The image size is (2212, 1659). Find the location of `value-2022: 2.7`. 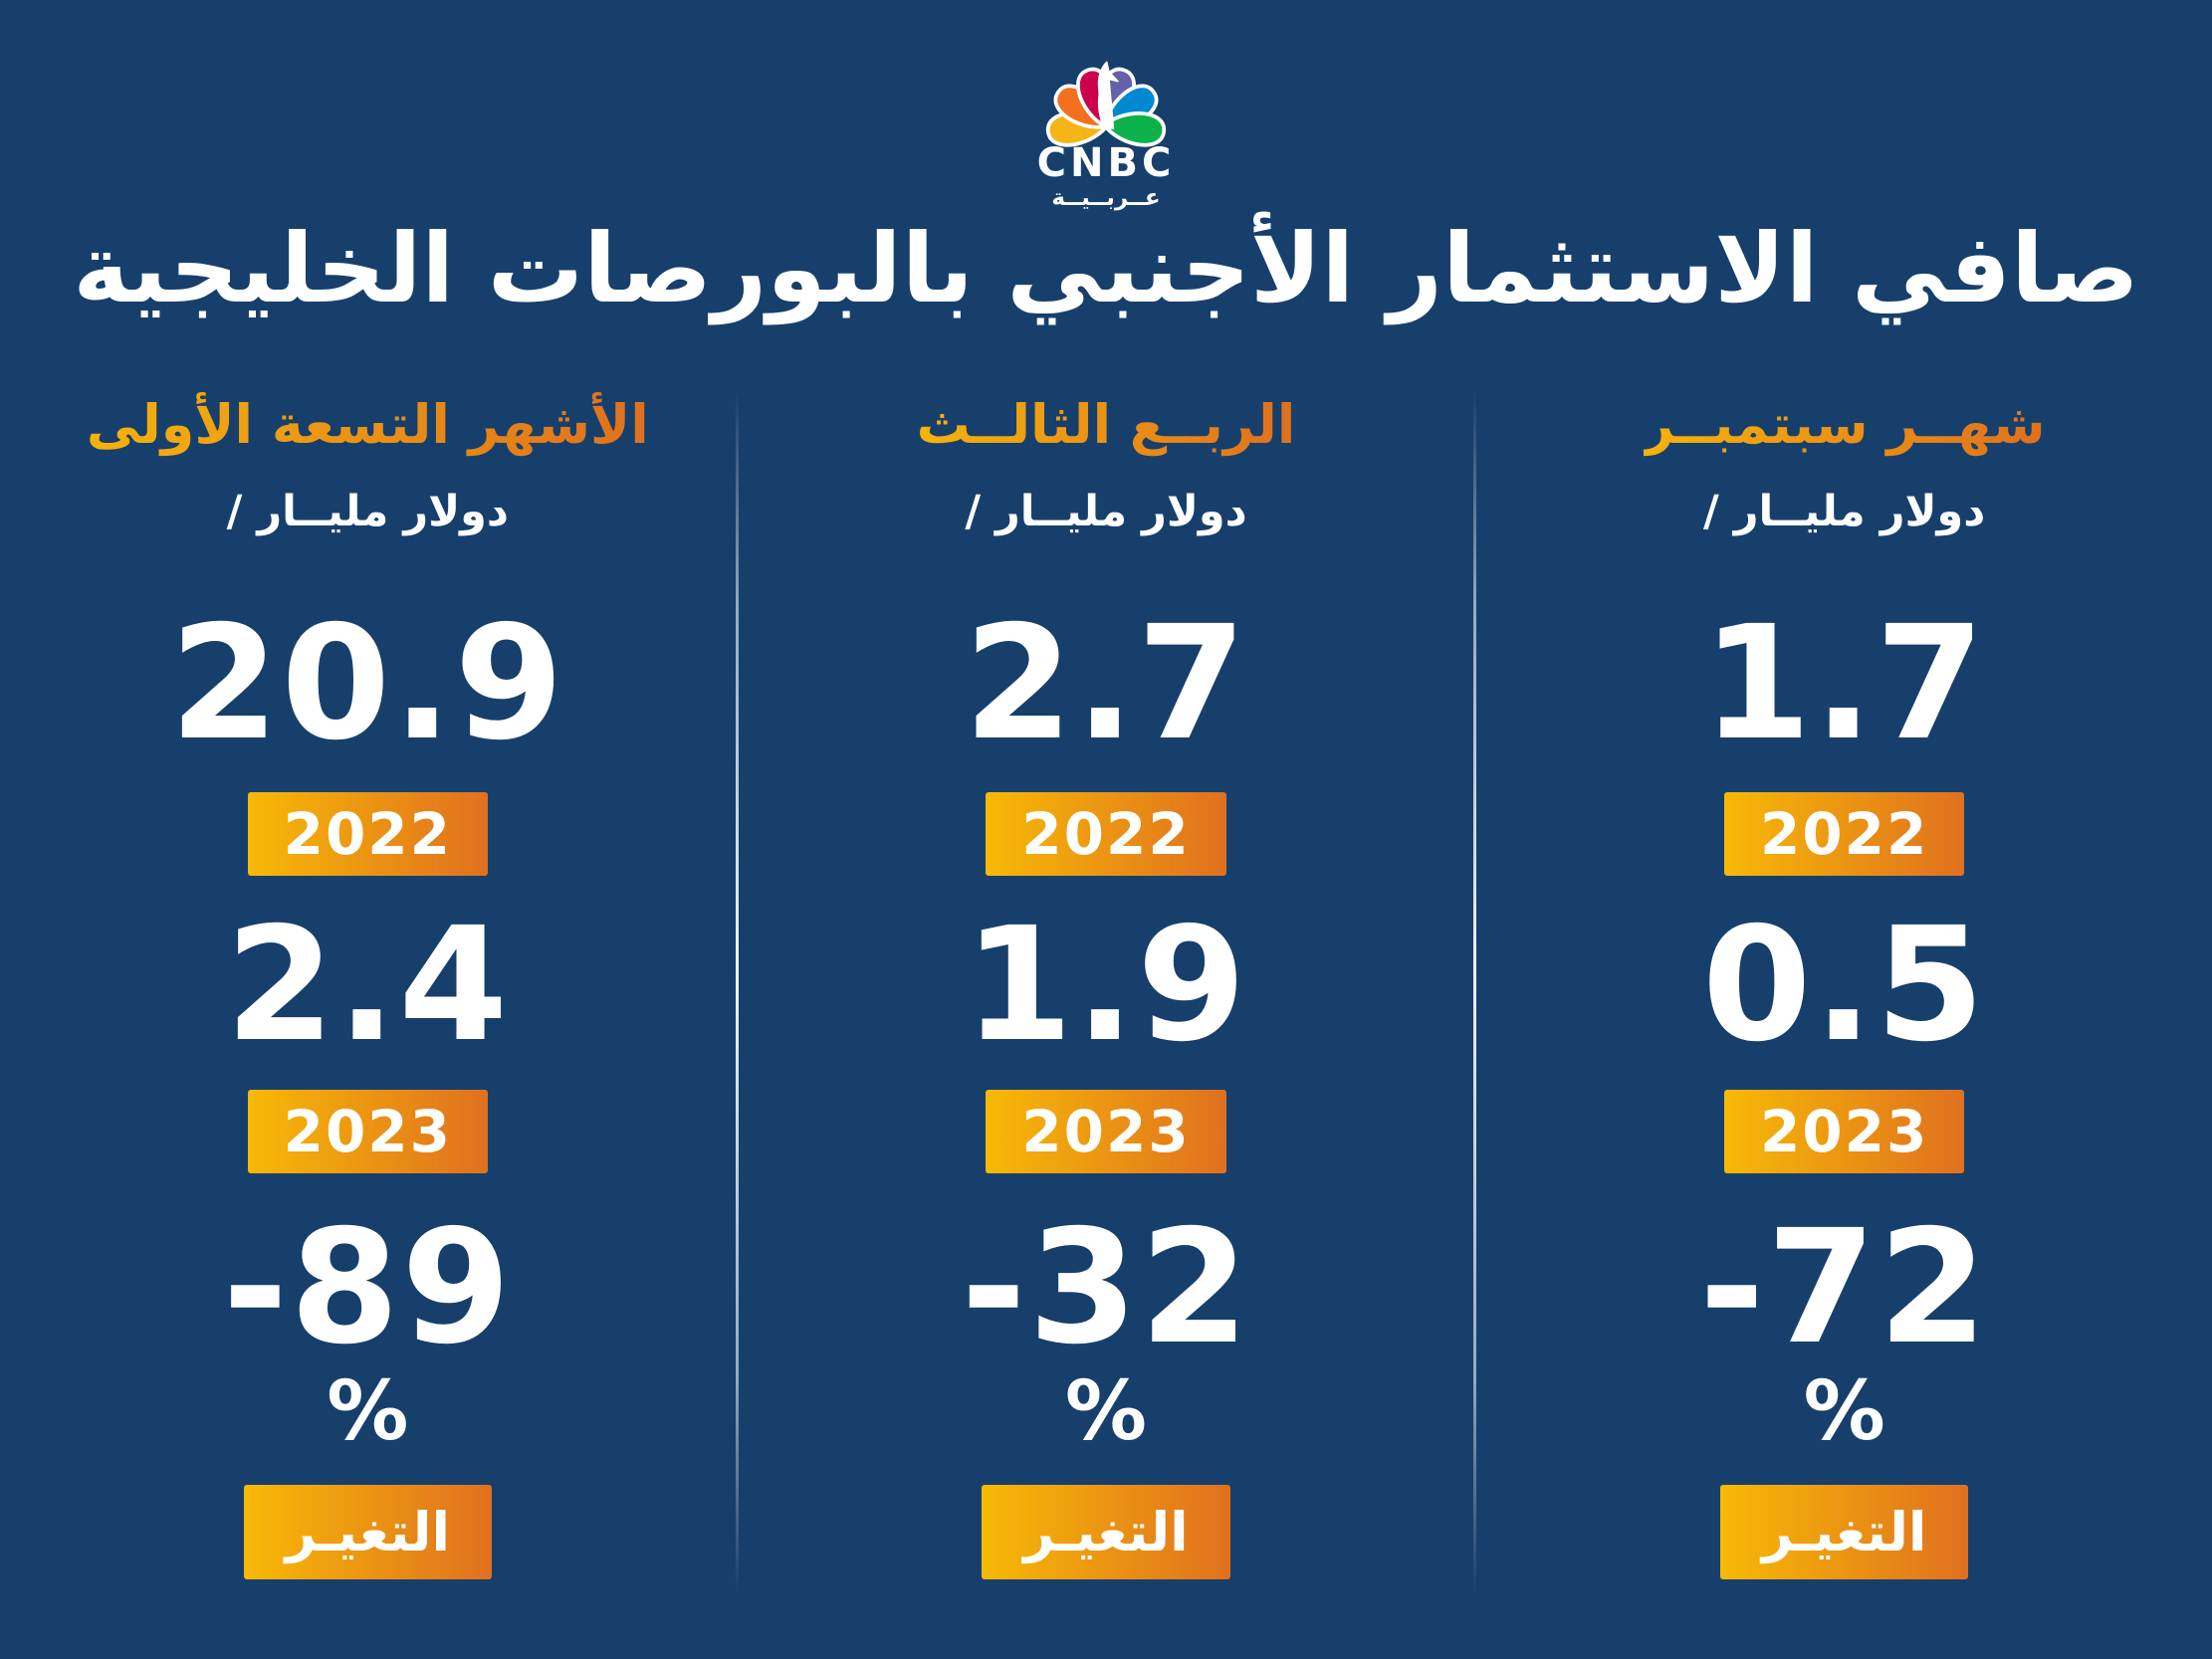

value-2022: 2.7 is located at coordinates (1106, 683).